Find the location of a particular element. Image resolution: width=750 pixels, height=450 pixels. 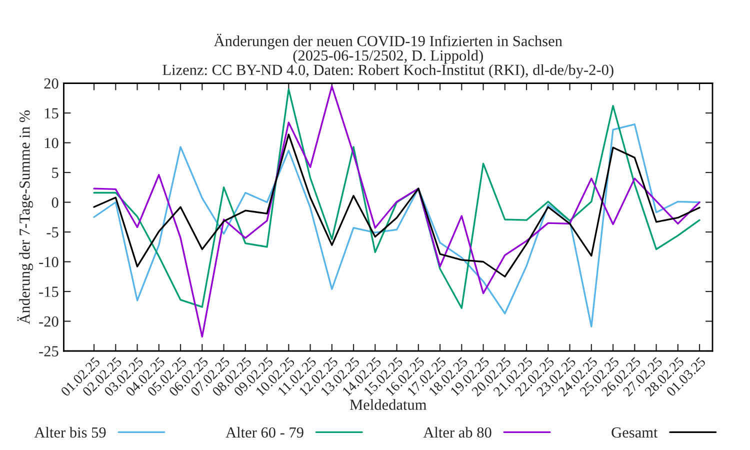

y-tick-label: 10 is located at coordinates (51, 143).